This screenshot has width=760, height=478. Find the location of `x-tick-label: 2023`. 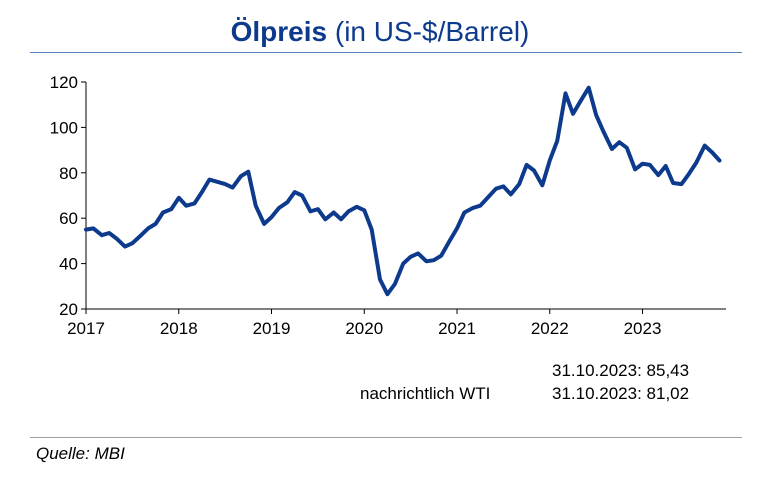

x-tick-label: 2023 is located at coordinates (643, 328).